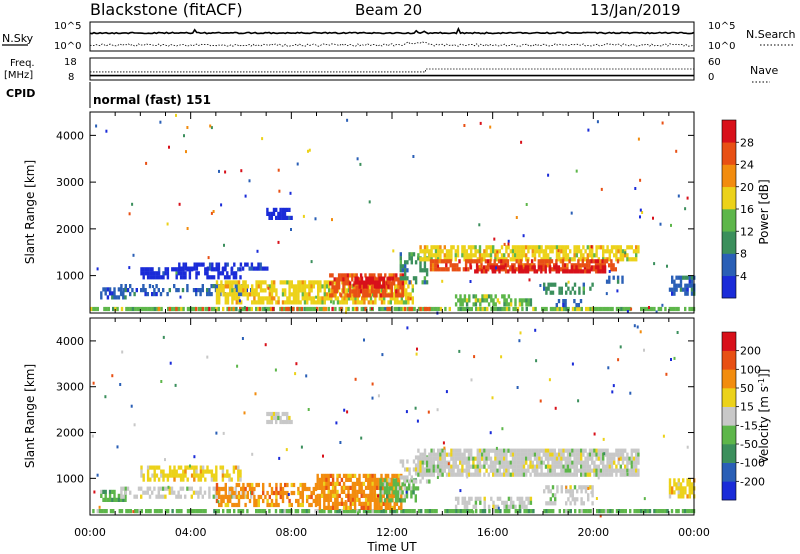 The image size is (800, 554). Describe the element at coordinates (392, 30) in the screenshot. I see `nsky-line` at that location.